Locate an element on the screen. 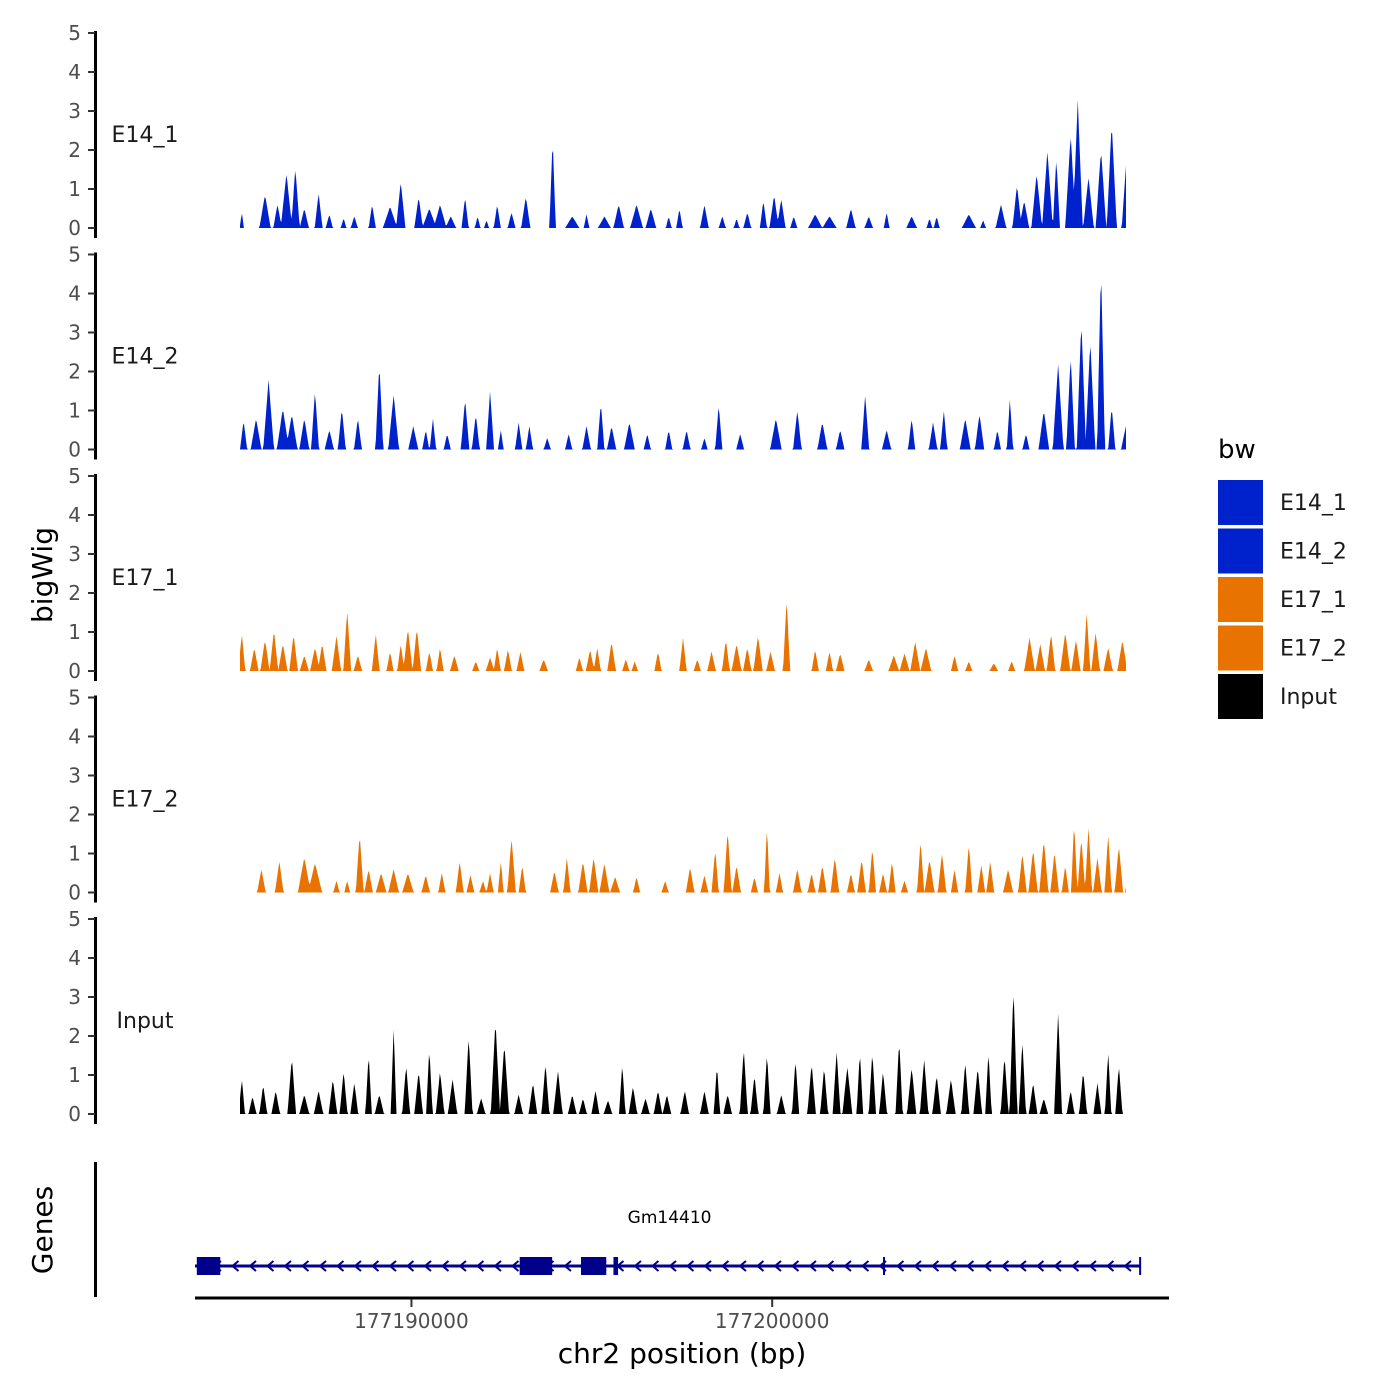  gene-Gm14410: Gm14410 is located at coordinates (668, 1241).